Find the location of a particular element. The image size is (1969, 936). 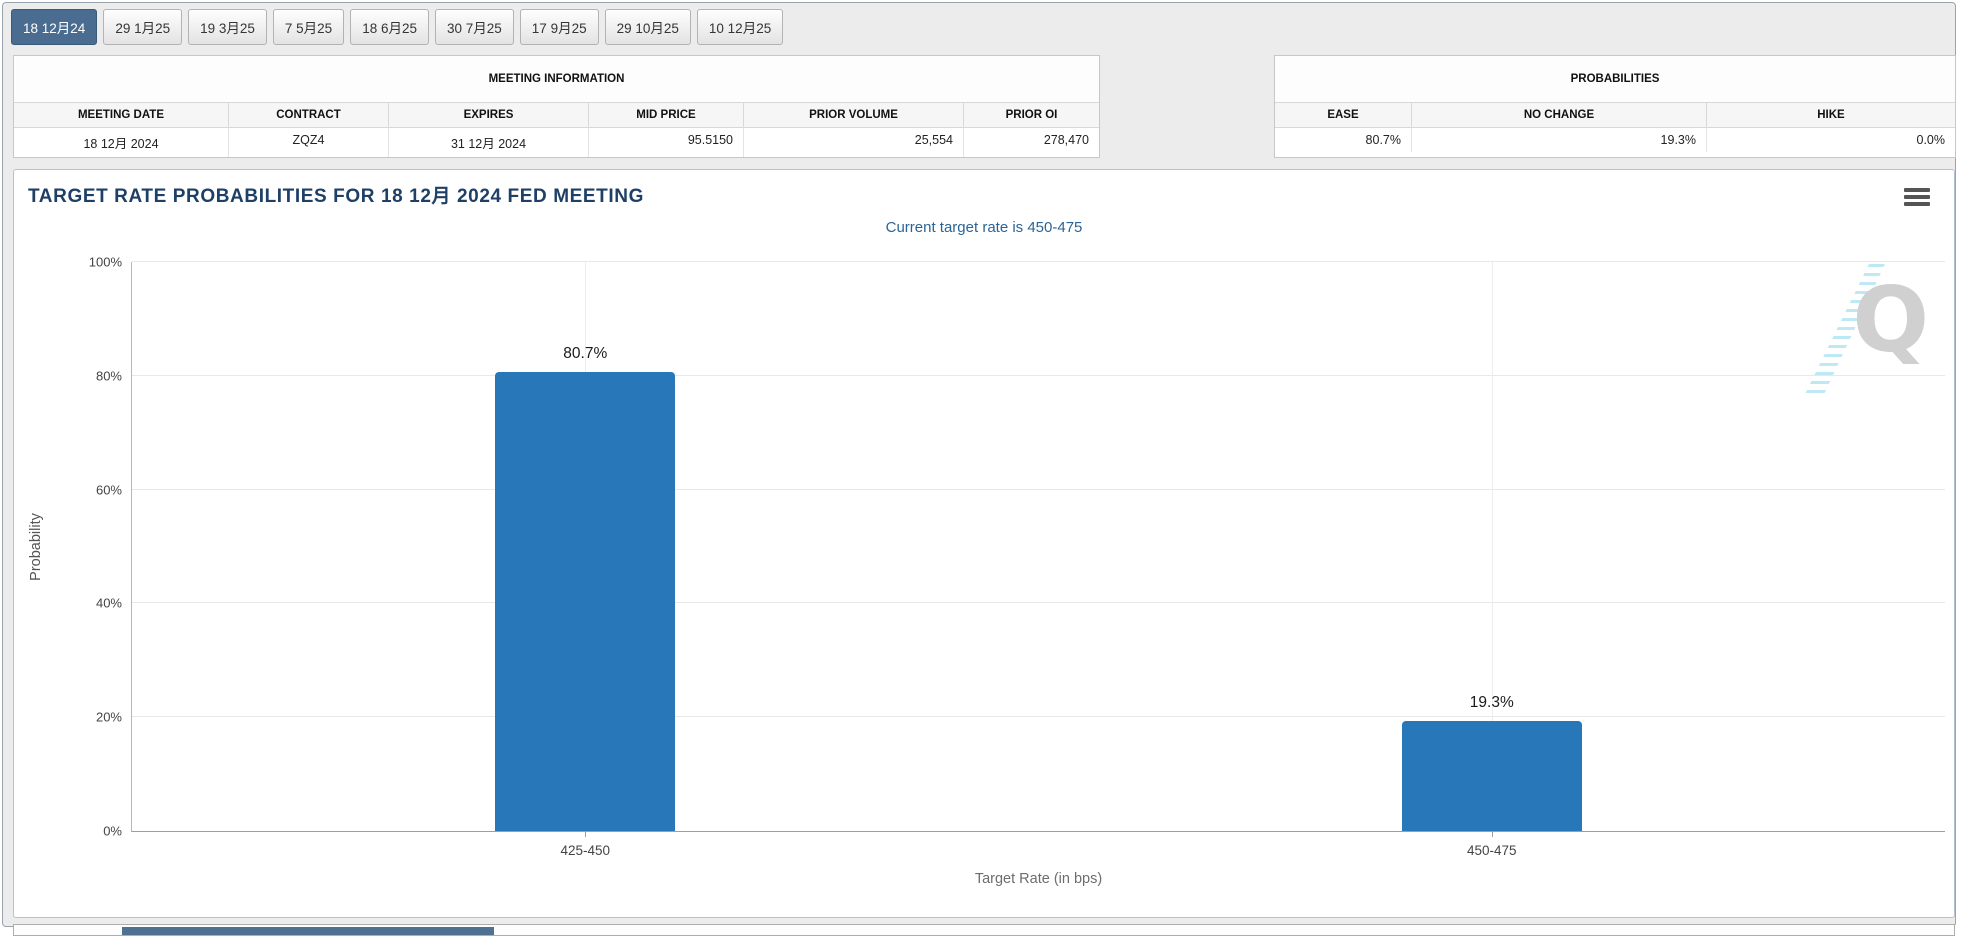

tab-9: 10 12月25 is located at coordinates (740, 27).